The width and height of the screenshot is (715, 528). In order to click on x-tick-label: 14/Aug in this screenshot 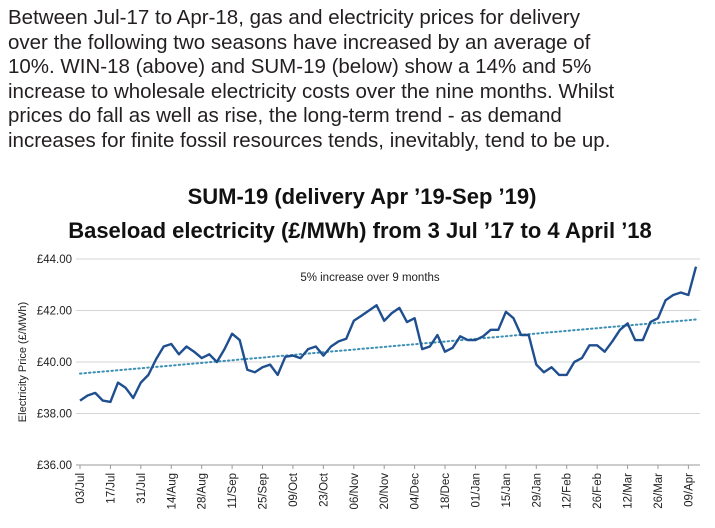, I will do `click(172, 491)`.